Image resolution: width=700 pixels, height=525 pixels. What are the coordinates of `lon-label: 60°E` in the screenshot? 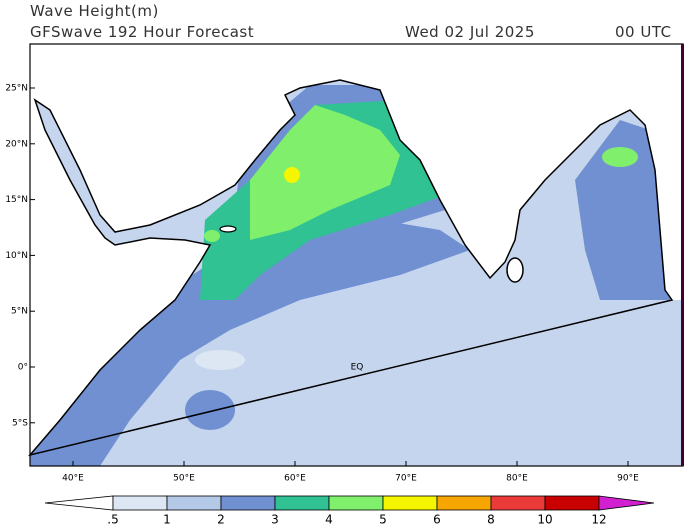 It's located at (295, 479).